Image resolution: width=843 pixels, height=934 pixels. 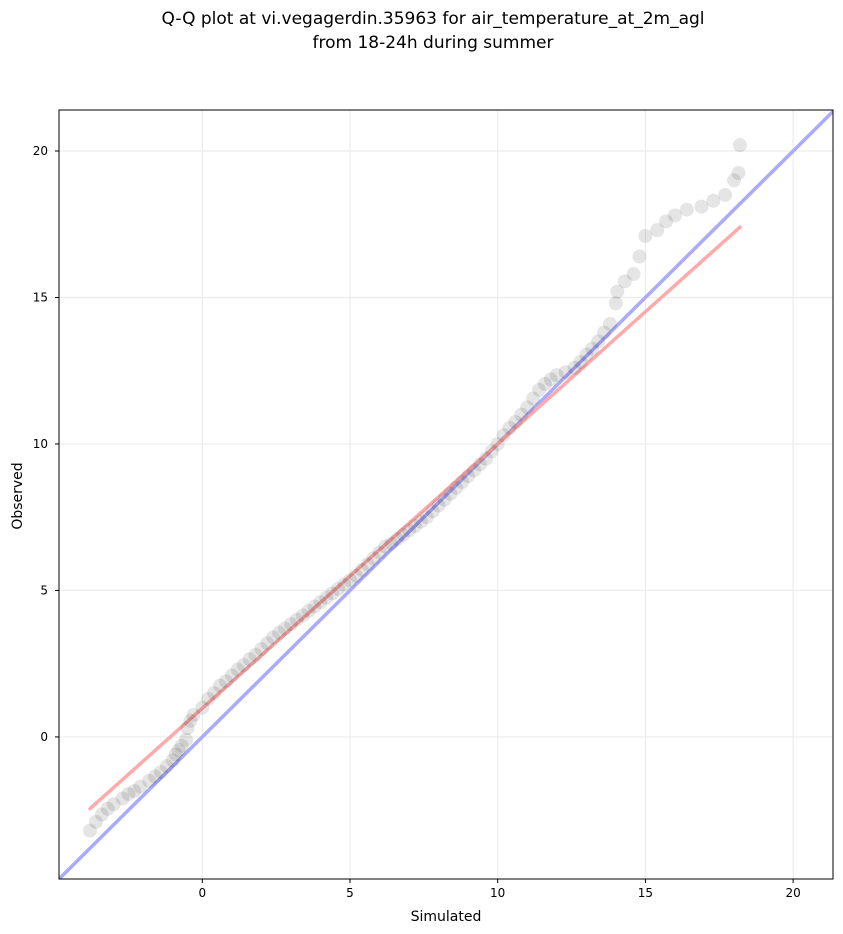 What do you see at coordinates (446, 917) in the screenshot?
I see `x-axis-label: Simulated` at bounding box center [446, 917].